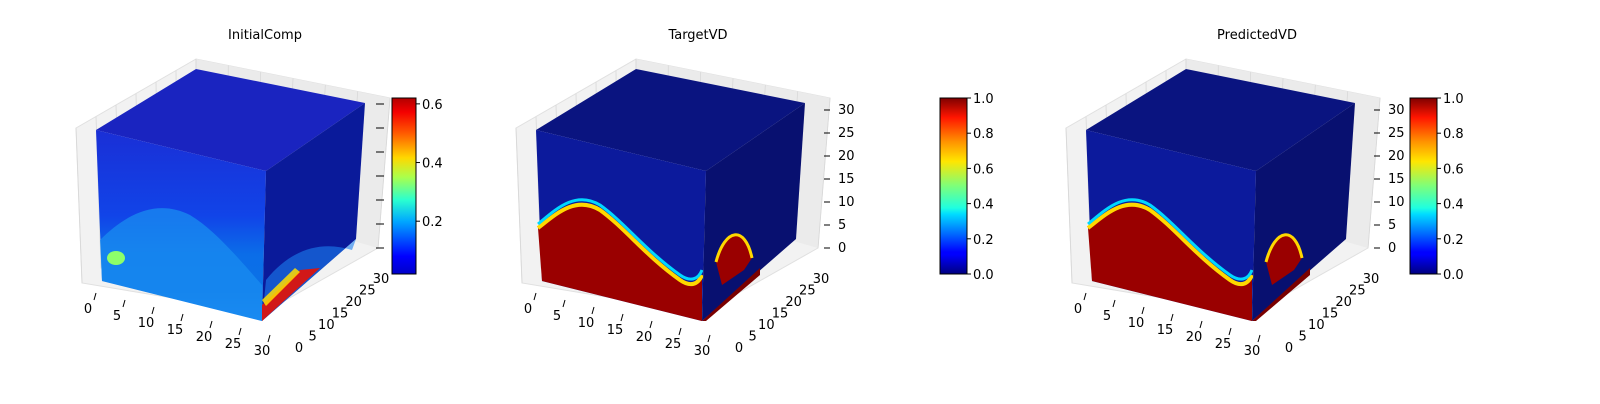 The width and height of the screenshot is (1600, 404). What do you see at coordinates (842, 225) in the screenshot?
I see `z-tick-label: 5` at bounding box center [842, 225].